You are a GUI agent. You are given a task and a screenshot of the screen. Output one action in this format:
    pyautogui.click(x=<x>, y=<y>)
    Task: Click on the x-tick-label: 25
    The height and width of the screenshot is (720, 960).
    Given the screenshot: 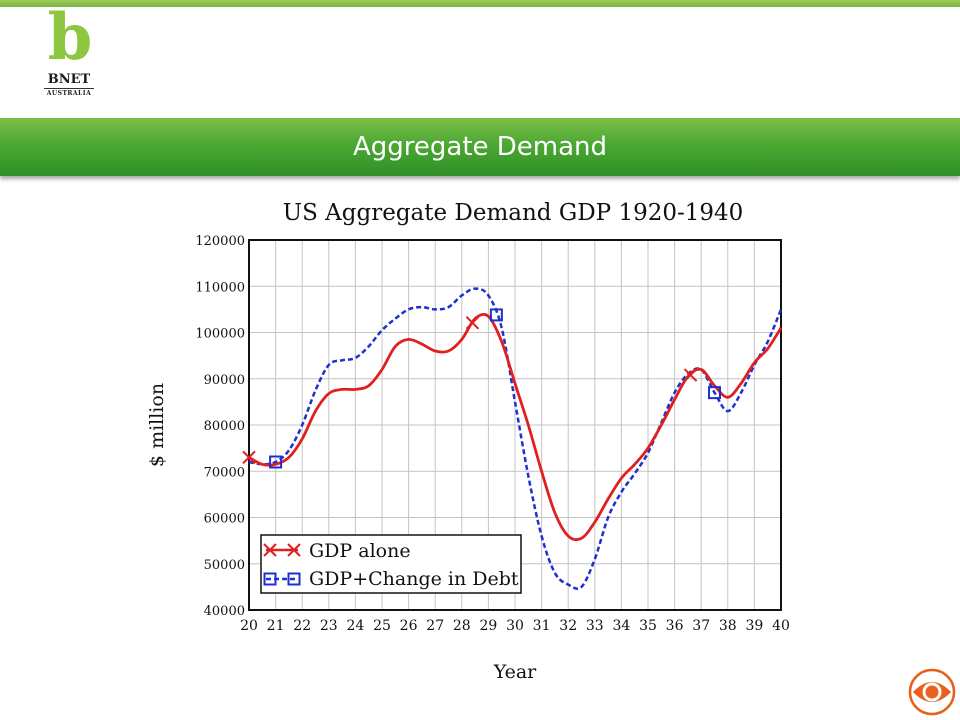 What is the action you would take?
    pyautogui.click(x=382, y=626)
    